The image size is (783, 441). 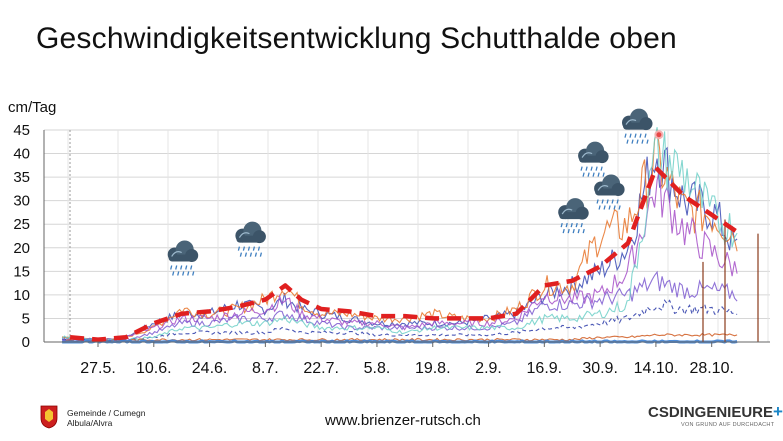 What do you see at coordinates (377, 368) in the screenshot?
I see `x-tick-label: 5.8.` at bounding box center [377, 368].